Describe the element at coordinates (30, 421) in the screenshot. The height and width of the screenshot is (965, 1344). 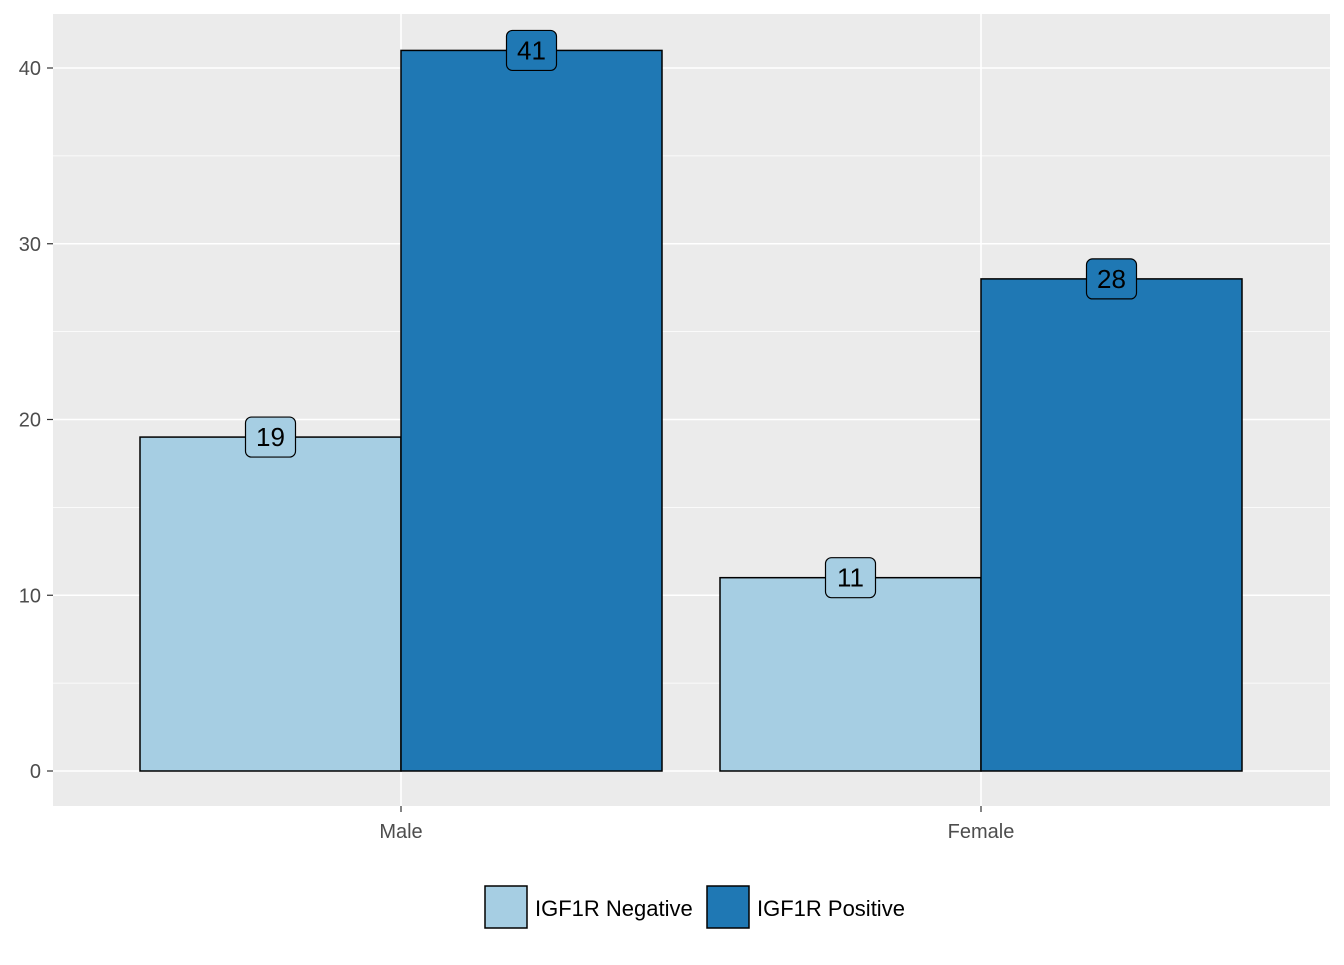
I see `y-tick-label: 20` at that location.